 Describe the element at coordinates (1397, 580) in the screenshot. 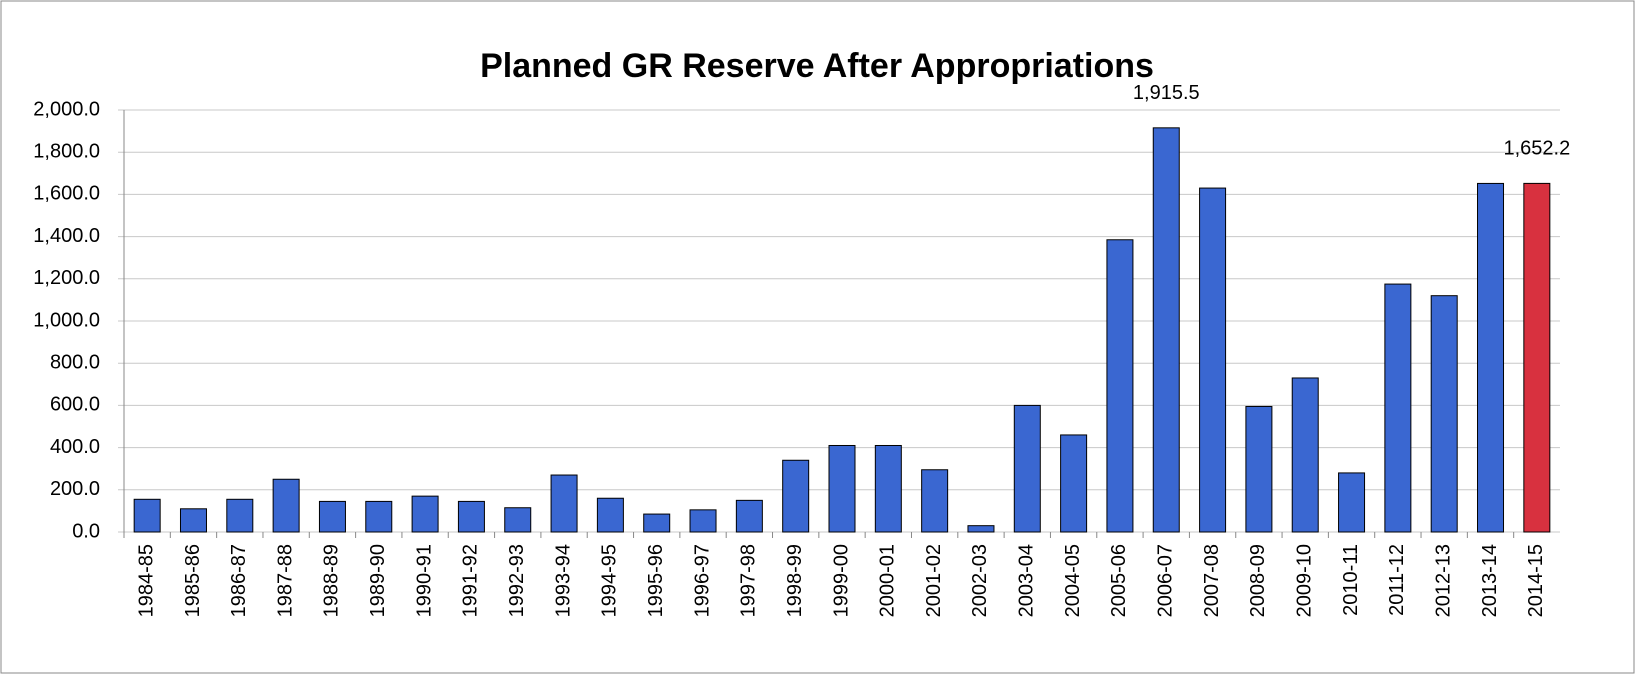

I see `x-tick-label: 2011-12` at that location.